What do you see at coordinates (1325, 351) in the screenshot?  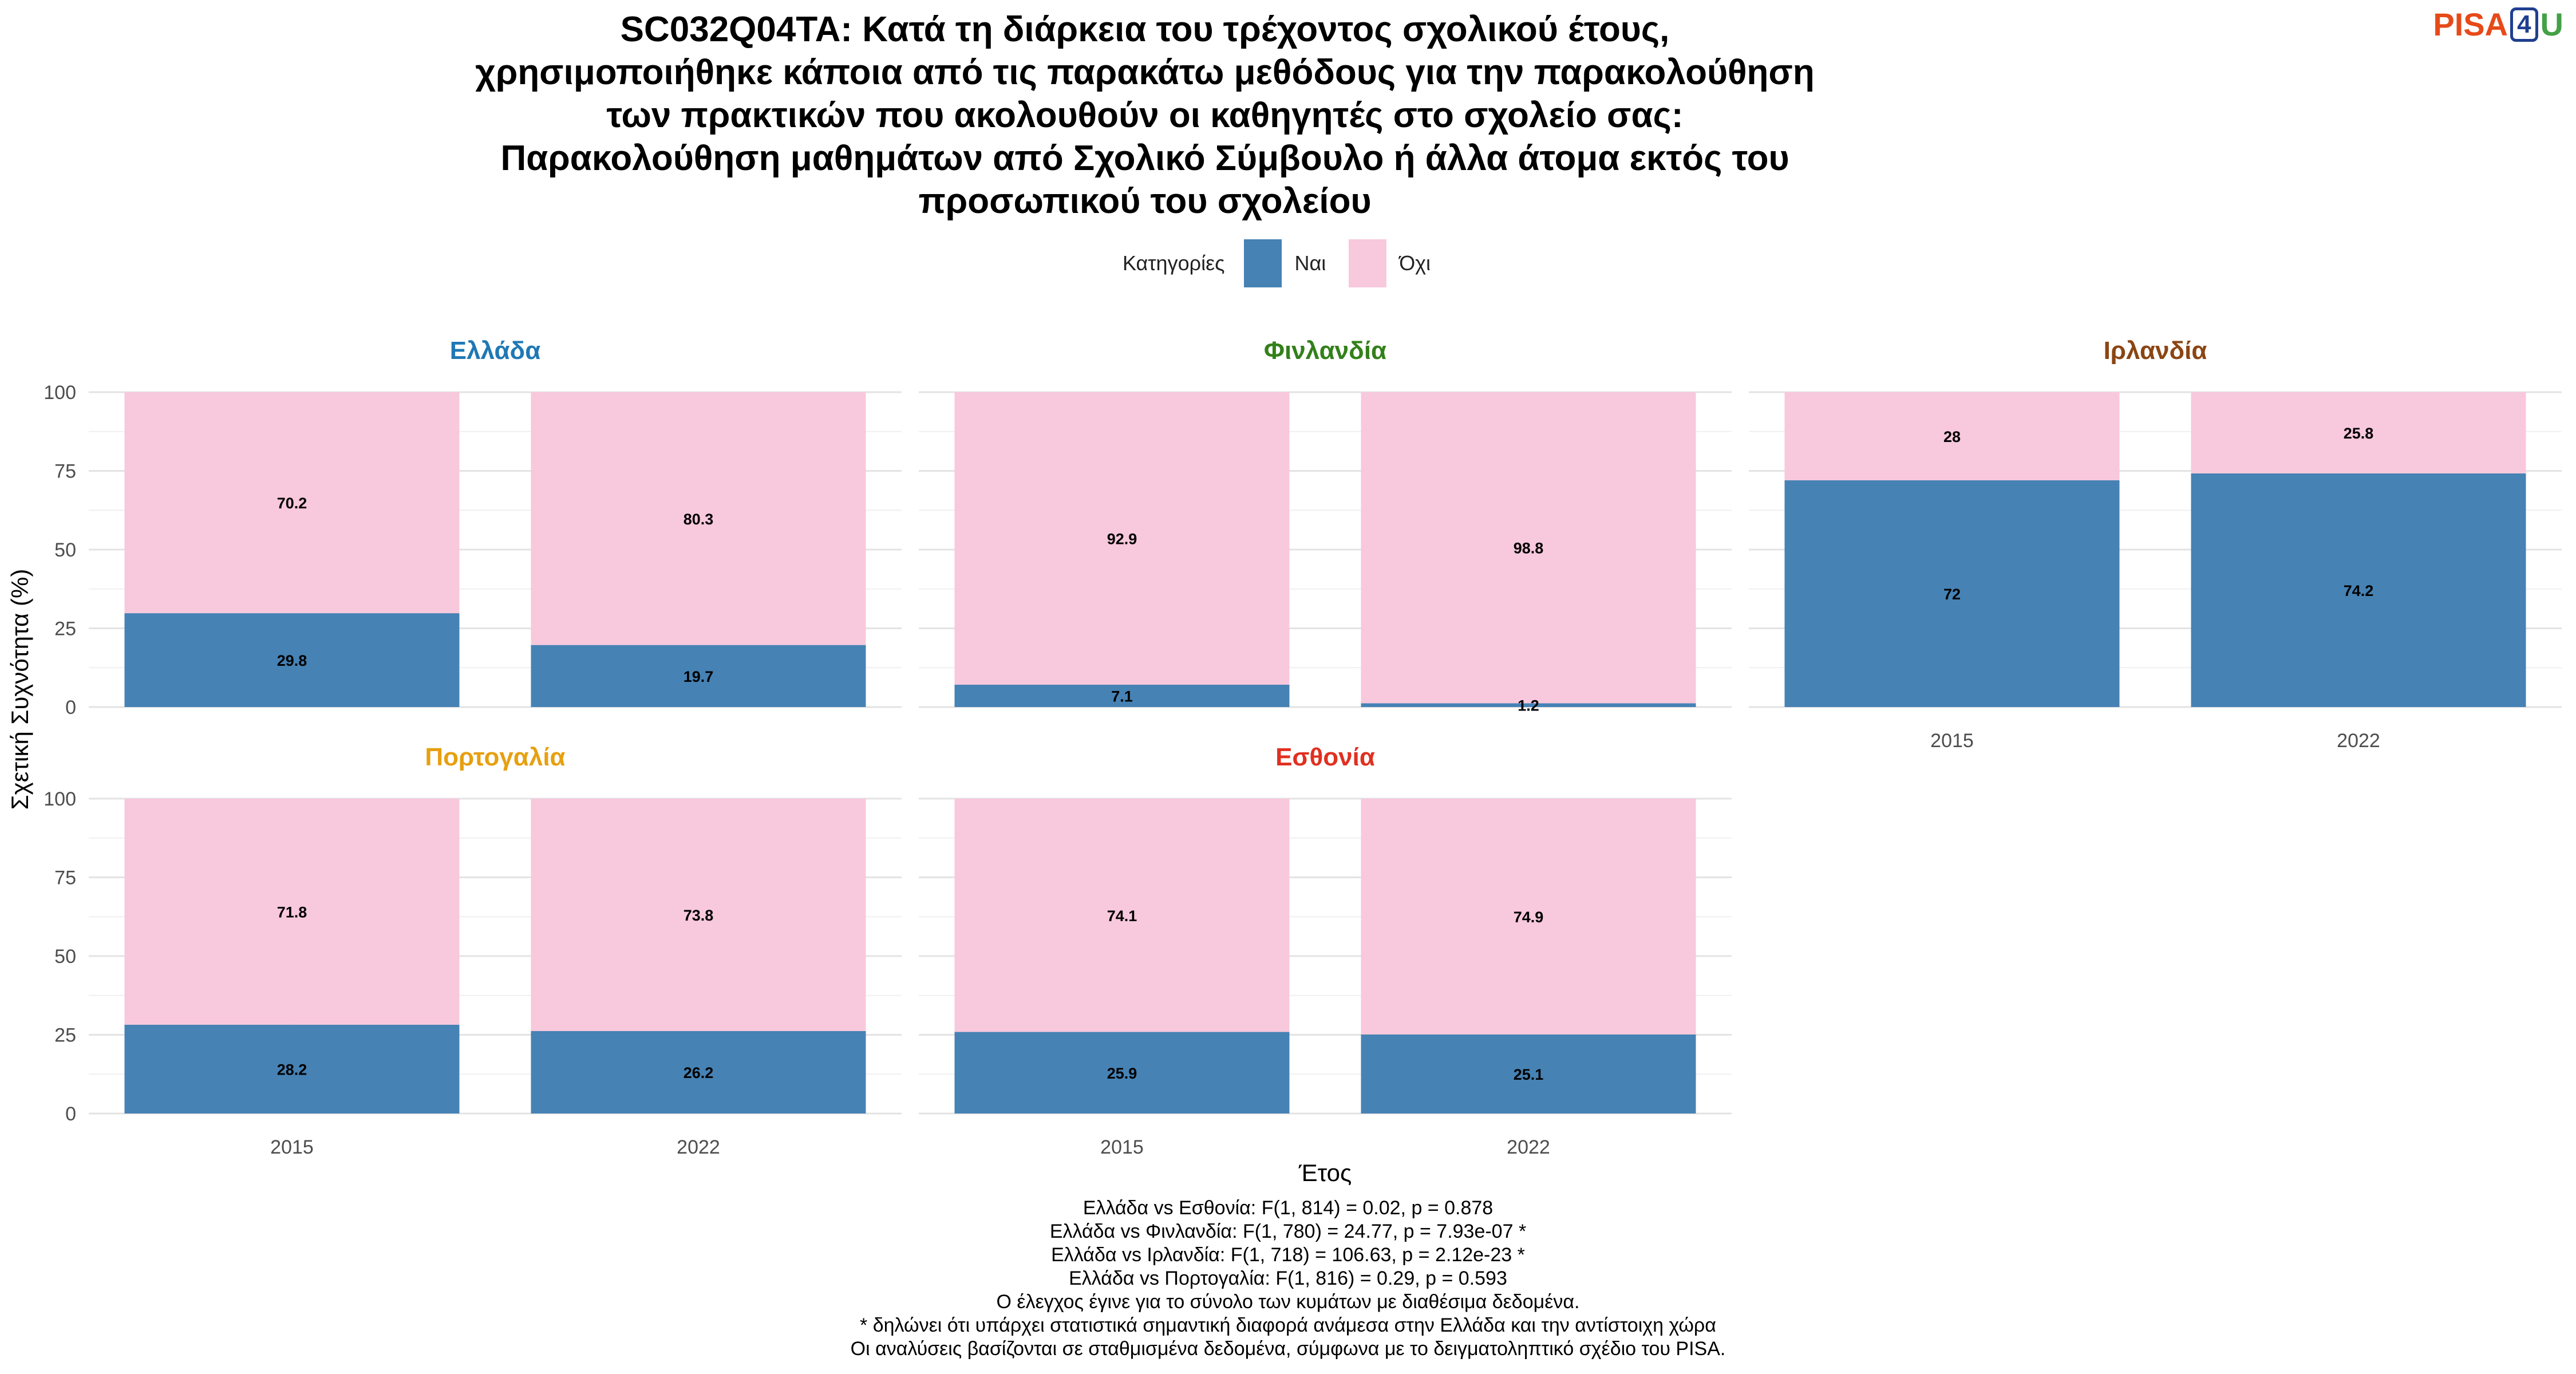 I see `facet-title: Φινλανδία` at bounding box center [1325, 351].